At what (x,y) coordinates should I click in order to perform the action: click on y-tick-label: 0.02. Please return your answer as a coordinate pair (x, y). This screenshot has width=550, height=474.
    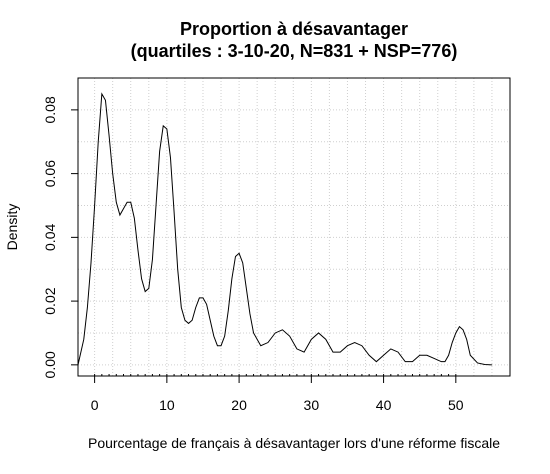
    Looking at the image, I should click on (50, 300).